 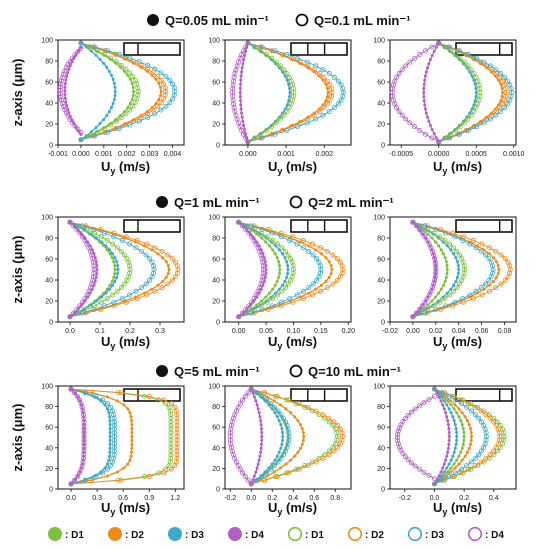 What do you see at coordinates (266, 331) in the screenshot?
I see `x-tick-label: 0.05` at bounding box center [266, 331].